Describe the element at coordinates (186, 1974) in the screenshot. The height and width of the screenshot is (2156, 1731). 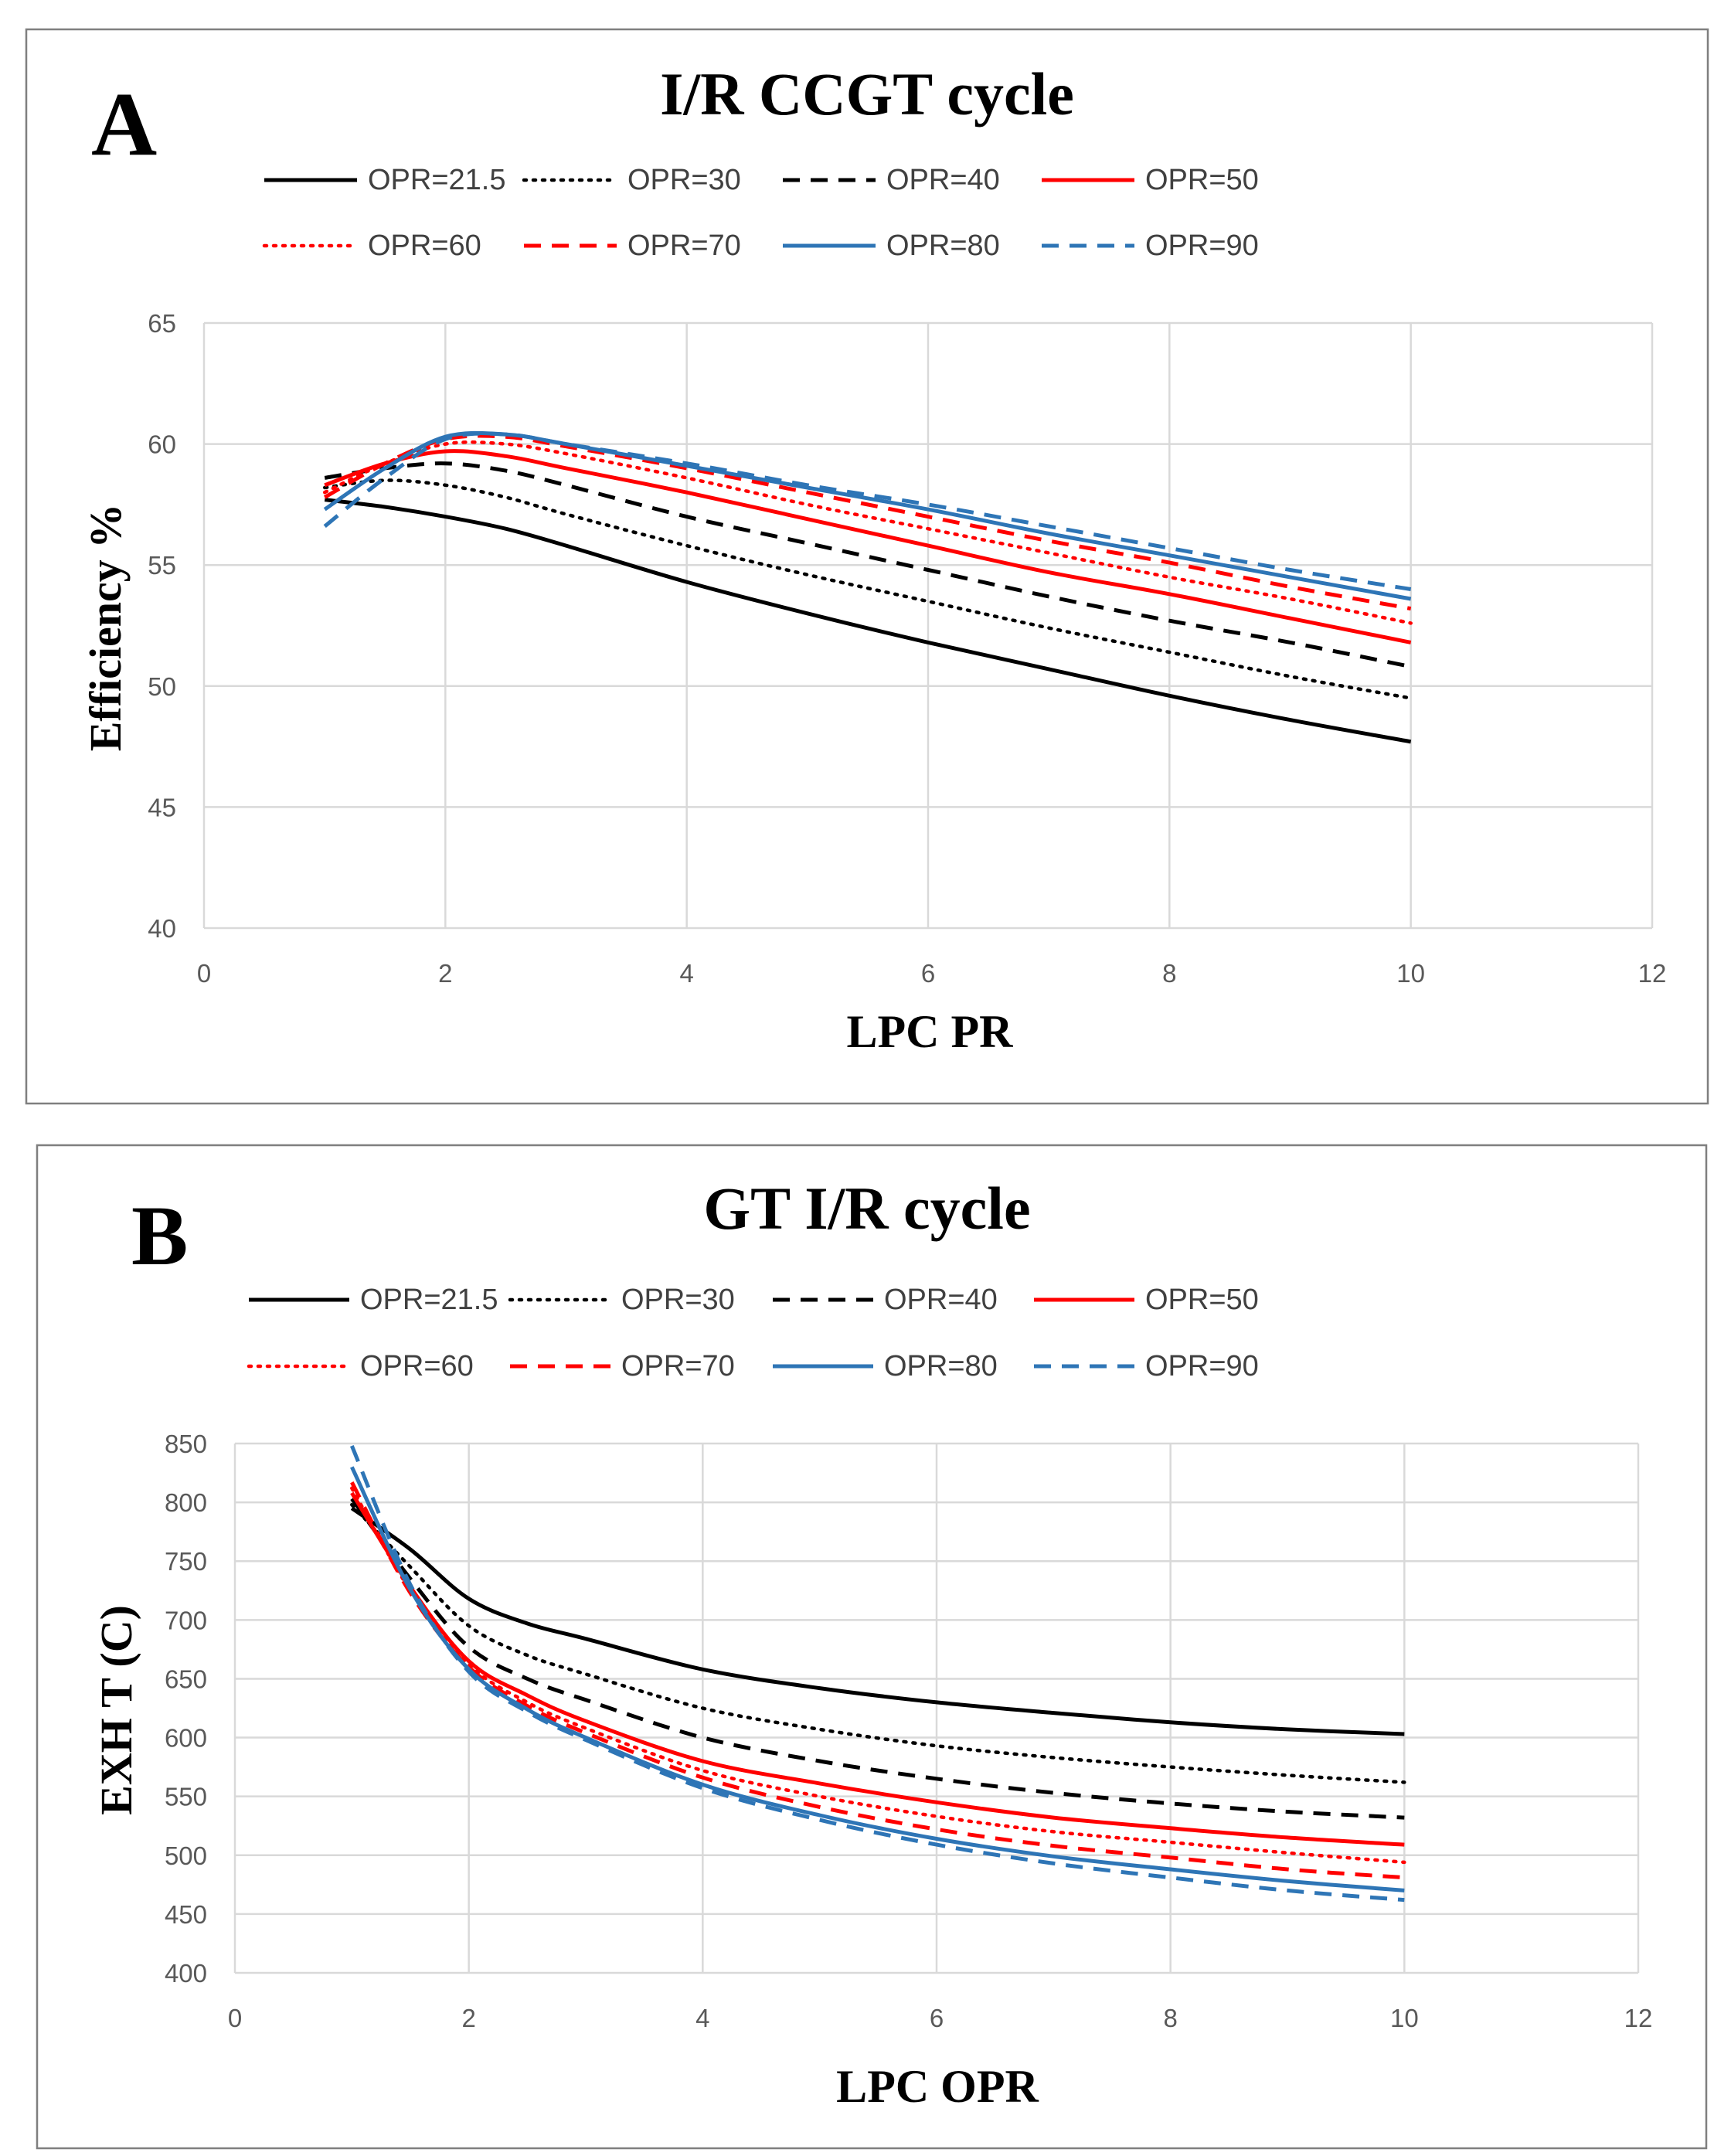
I see `panel-b-y-tick-0: 400` at that location.